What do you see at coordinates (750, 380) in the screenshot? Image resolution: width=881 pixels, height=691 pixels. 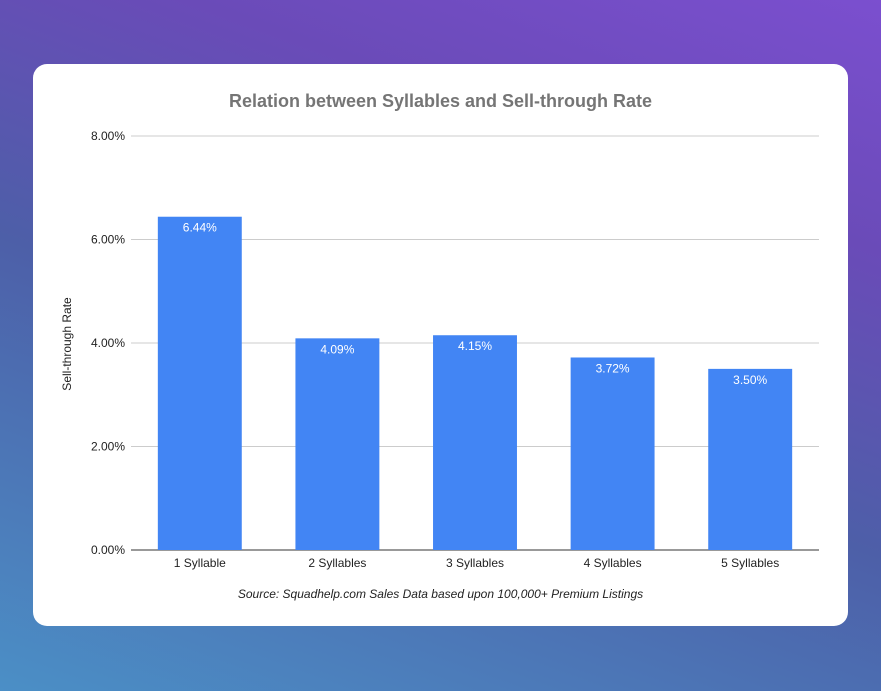 I see `data-label: 3.50%` at bounding box center [750, 380].